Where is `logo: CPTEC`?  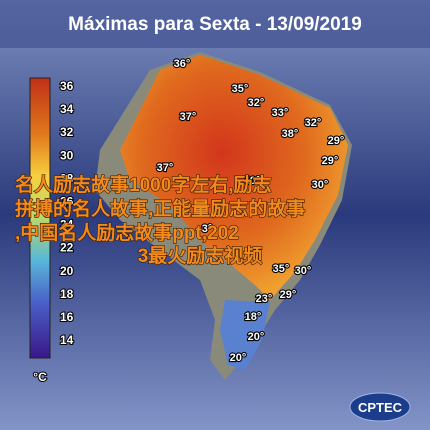
logo: CPTEC is located at coordinates (380, 407).